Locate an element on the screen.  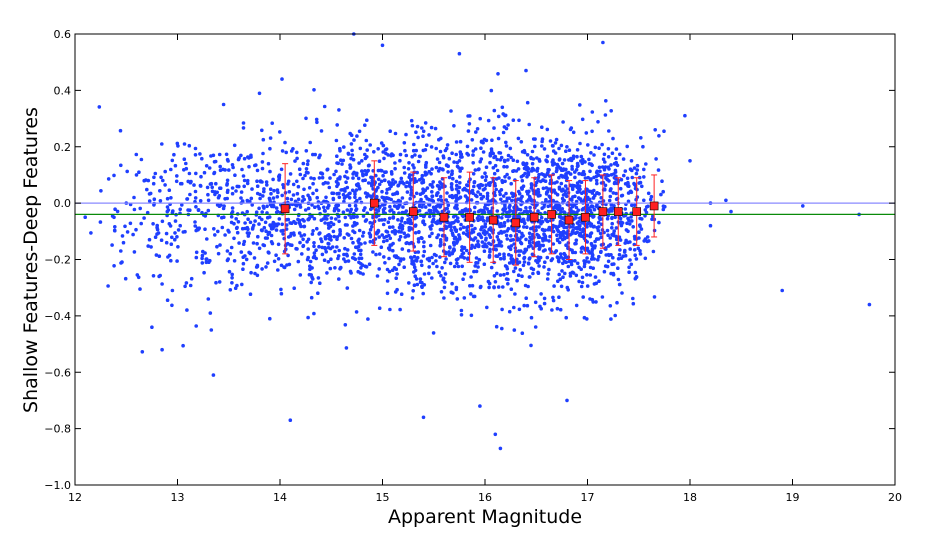
errorbar-point is located at coordinates (585, 217).